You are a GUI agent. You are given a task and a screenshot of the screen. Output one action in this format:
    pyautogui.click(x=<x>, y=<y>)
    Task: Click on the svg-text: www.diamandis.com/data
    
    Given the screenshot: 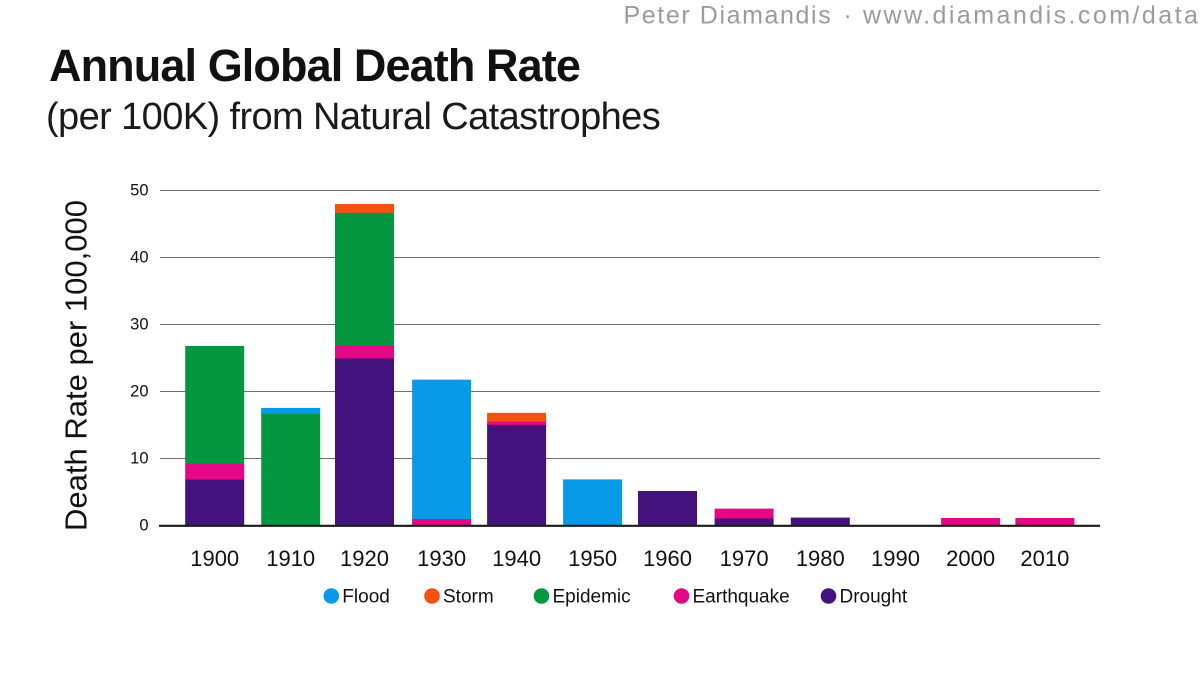 What is the action you would take?
    pyautogui.click(x=1031, y=16)
    